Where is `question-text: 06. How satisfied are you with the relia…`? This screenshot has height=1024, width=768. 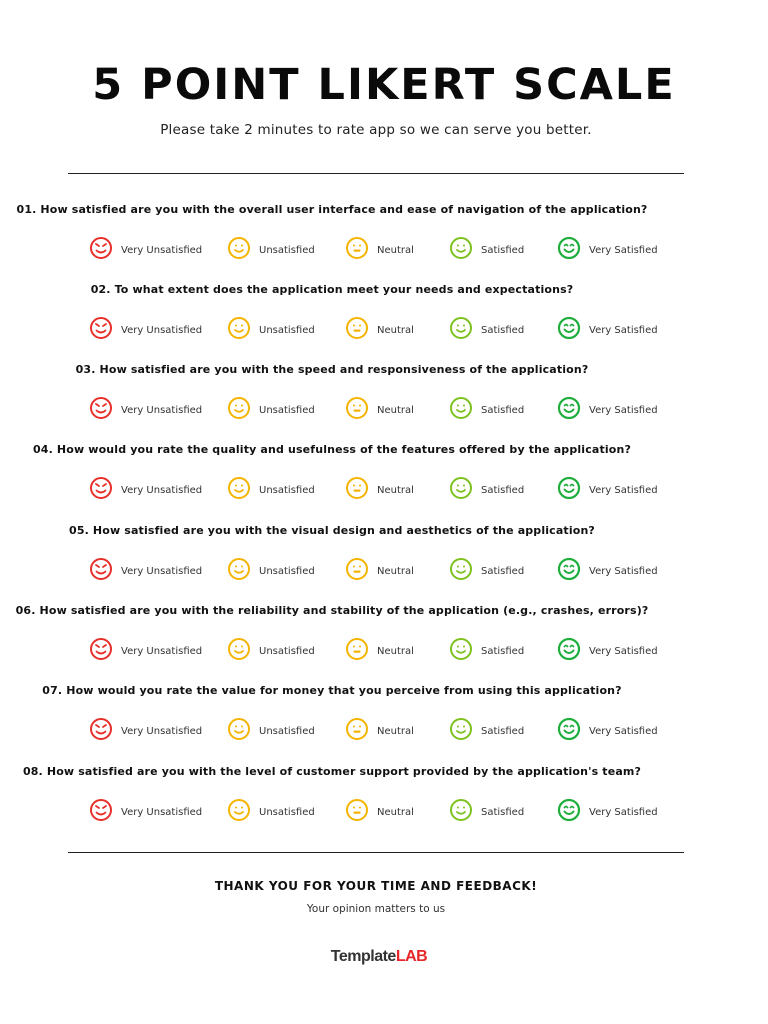
question-text: 06. How satisfied are you with the relia… is located at coordinates (332, 610).